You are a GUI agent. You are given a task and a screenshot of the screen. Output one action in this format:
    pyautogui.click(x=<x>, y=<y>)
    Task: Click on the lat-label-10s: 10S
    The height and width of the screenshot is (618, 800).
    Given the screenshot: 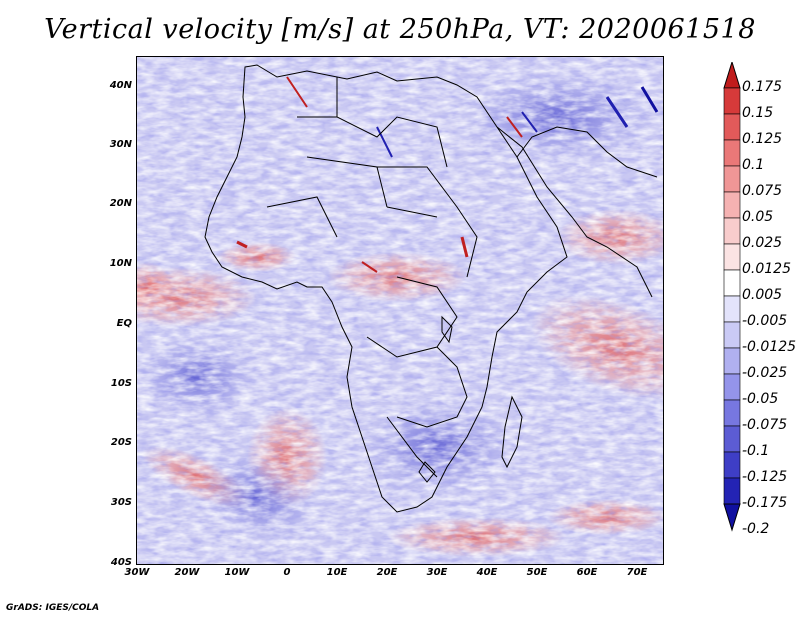 What is the action you would take?
    pyautogui.click(x=121, y=383)
    